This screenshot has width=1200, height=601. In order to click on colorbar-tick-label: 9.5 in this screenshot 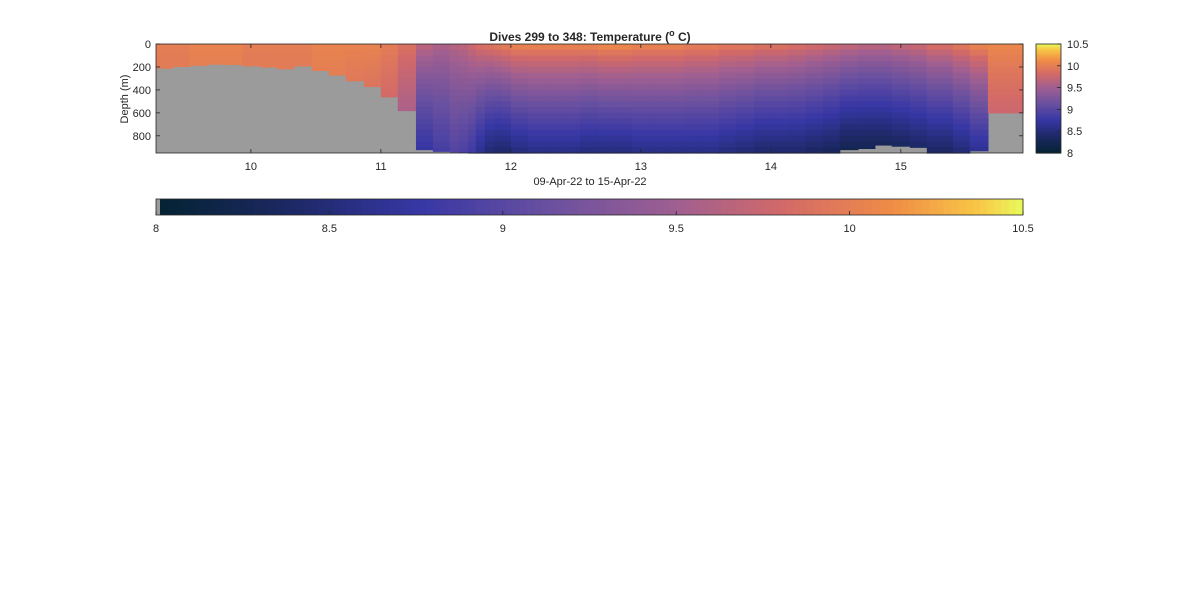, I will do `click(1074, 89)`.